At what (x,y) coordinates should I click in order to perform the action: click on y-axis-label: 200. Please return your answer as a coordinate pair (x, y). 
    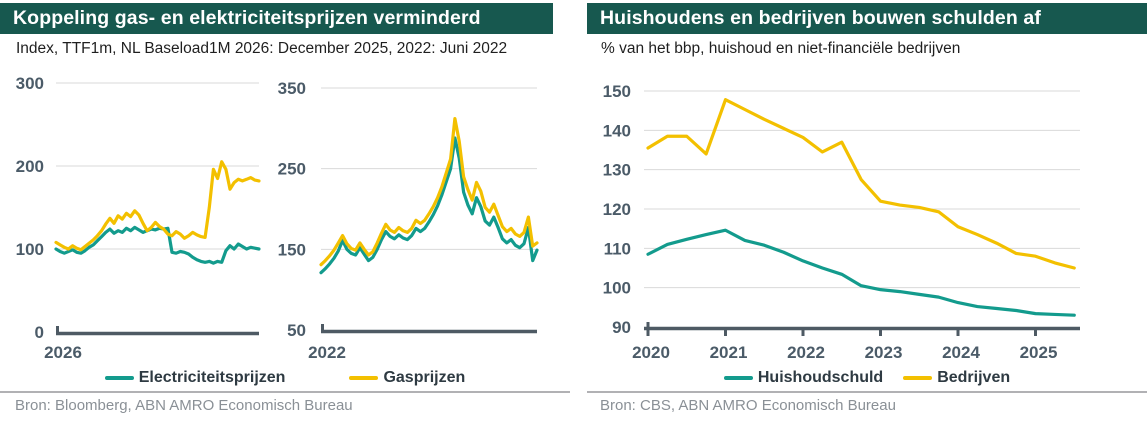
    Looking at the image, I should click on (30, 166).